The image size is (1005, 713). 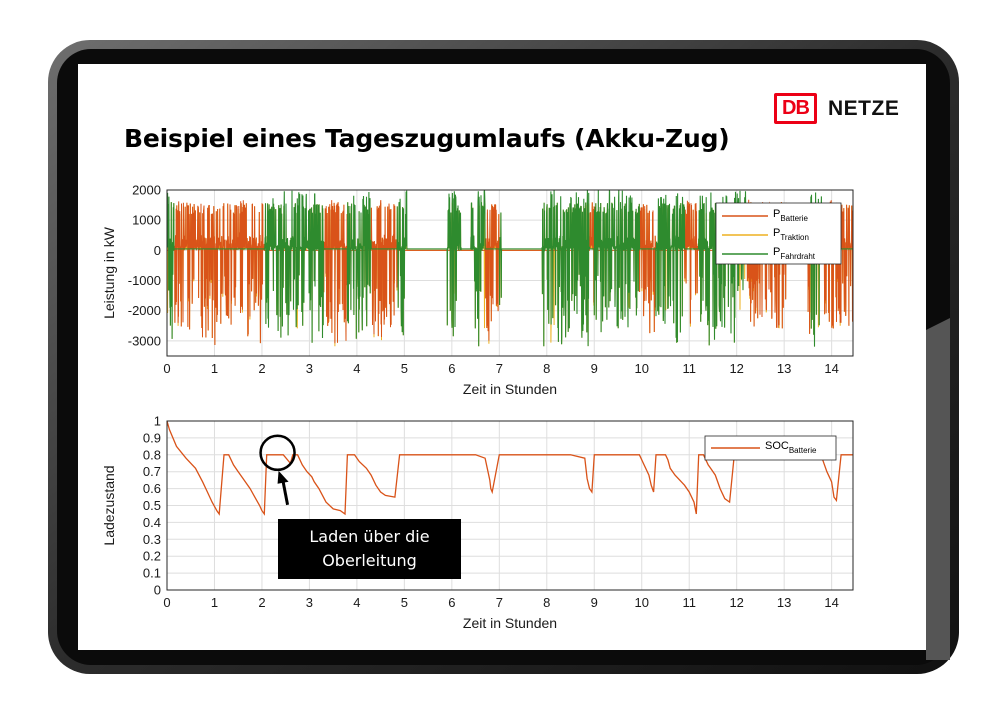 What do you see at coordinates (152, 505) in the screenshot?
I see `soc-ytick-label: 0.5` at bounding box center [152, 505].